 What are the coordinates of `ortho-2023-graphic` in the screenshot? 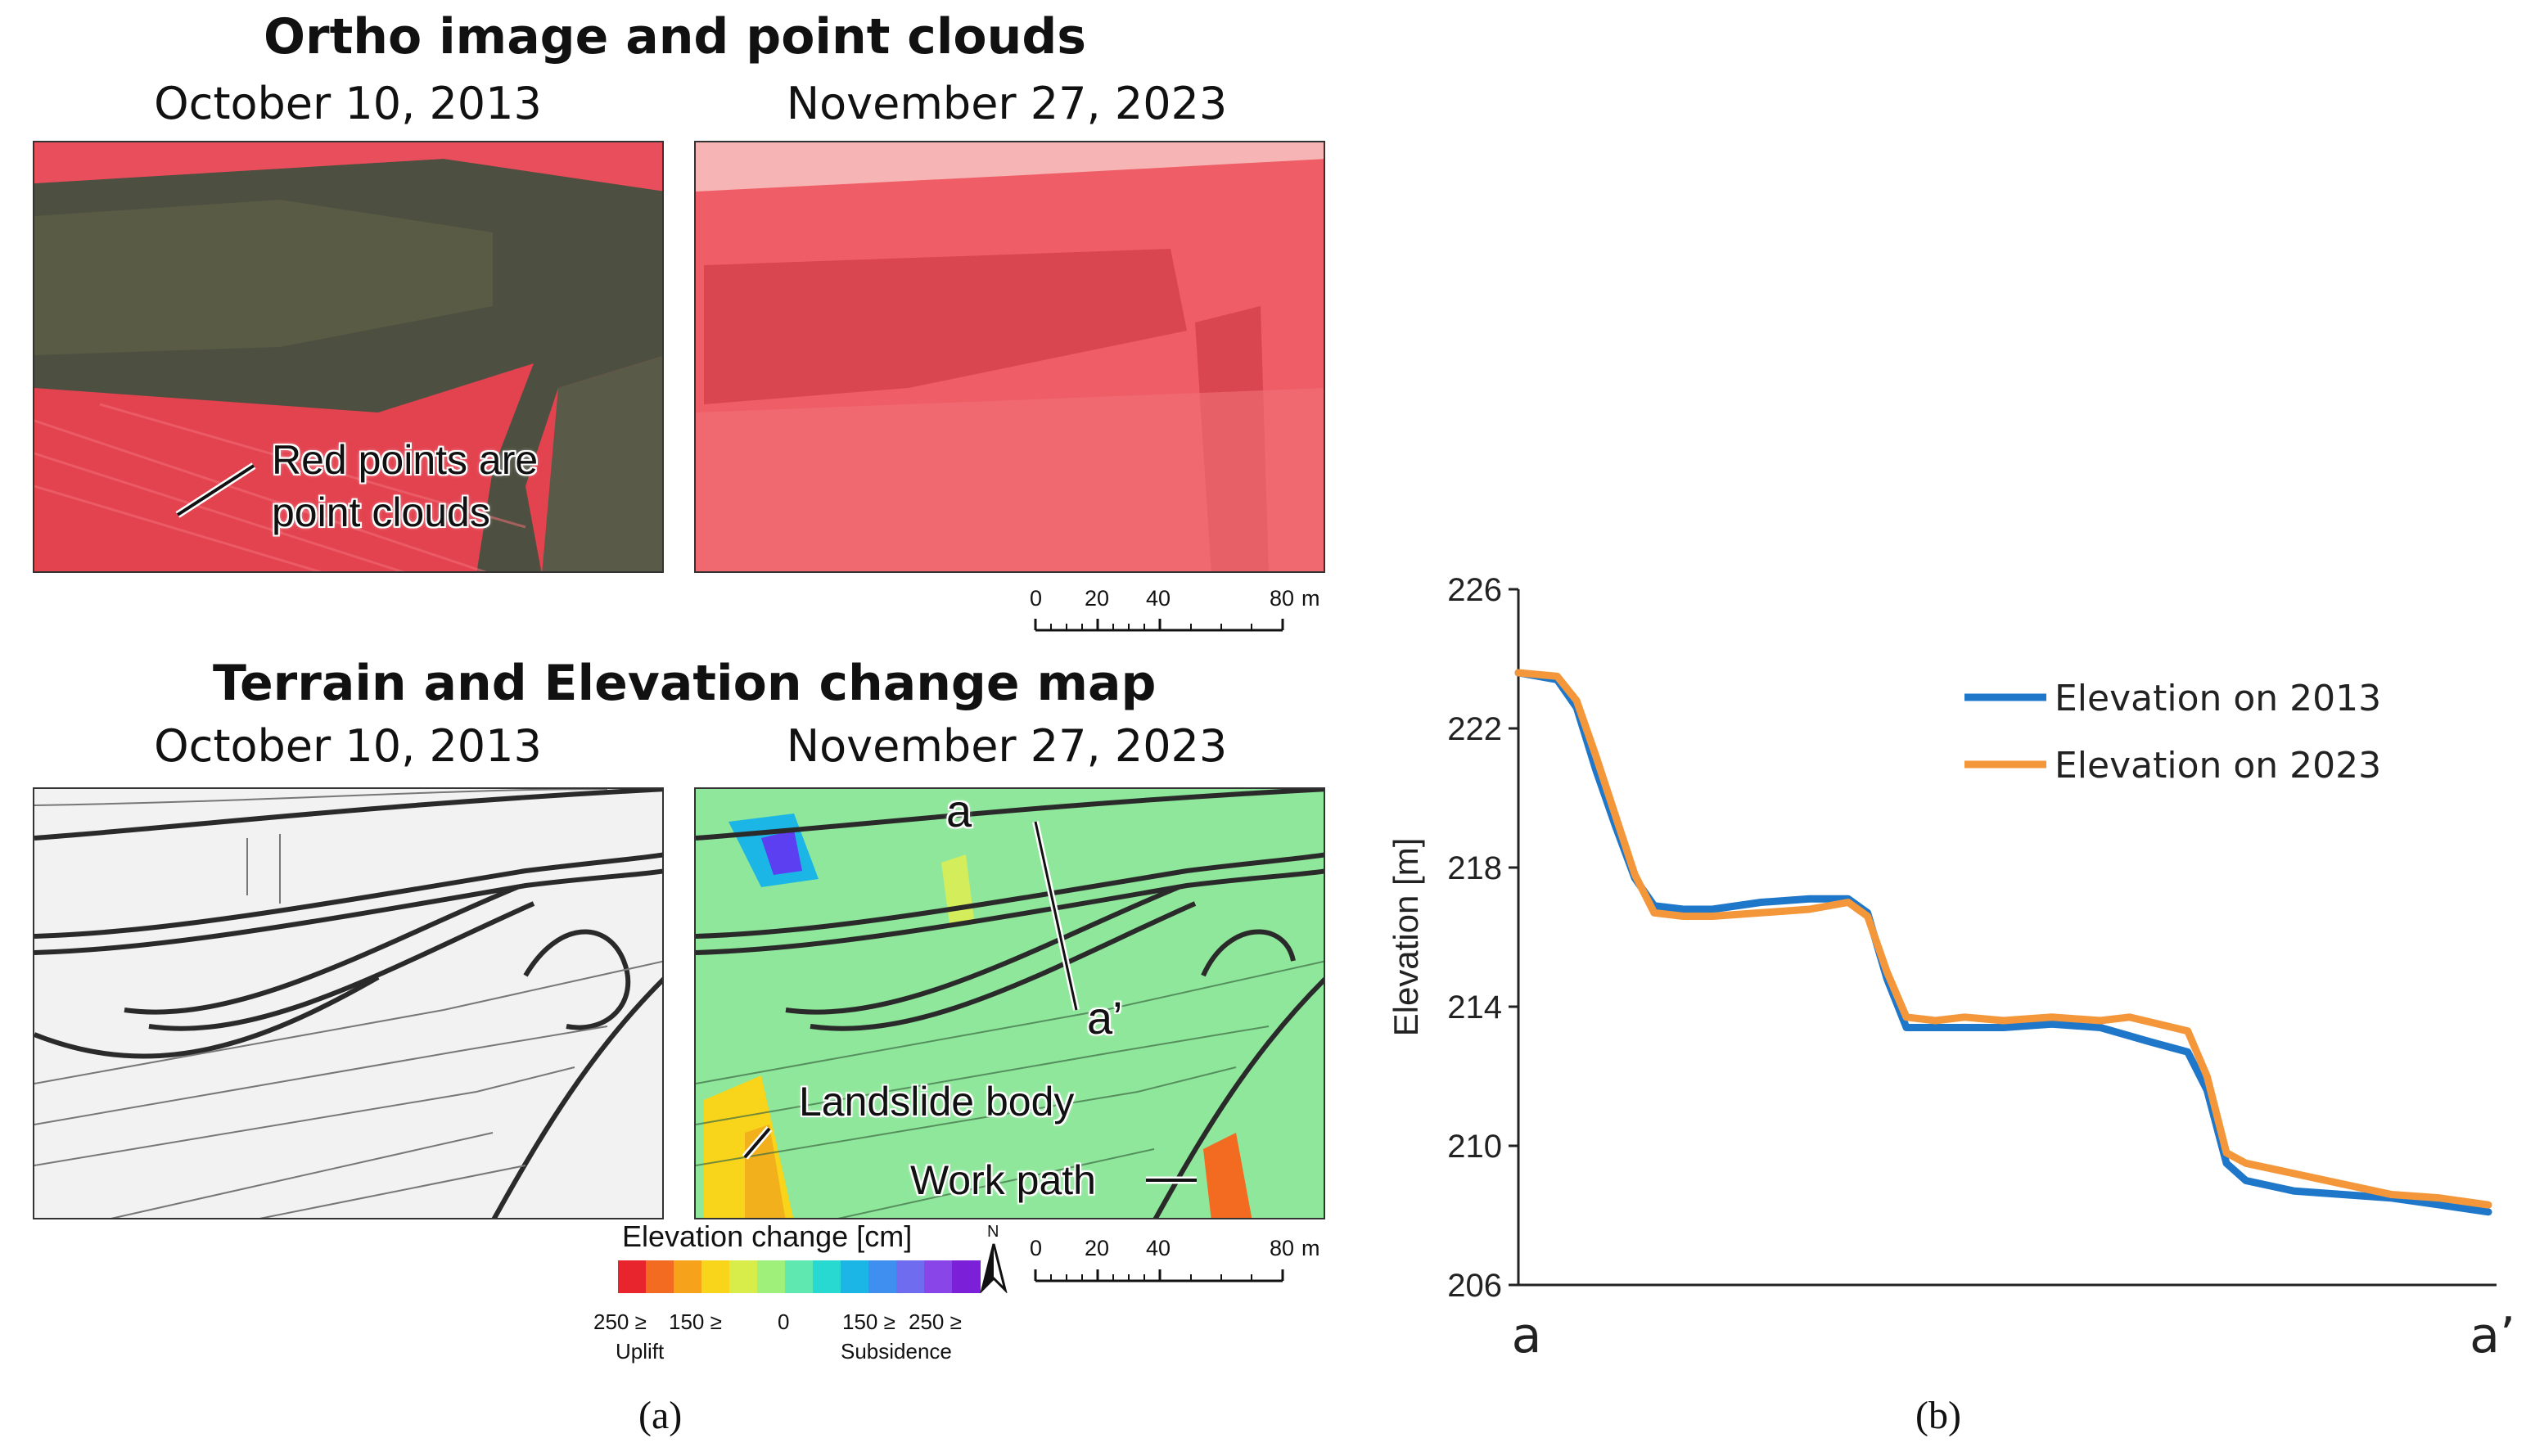 It's located at (1010, 356).